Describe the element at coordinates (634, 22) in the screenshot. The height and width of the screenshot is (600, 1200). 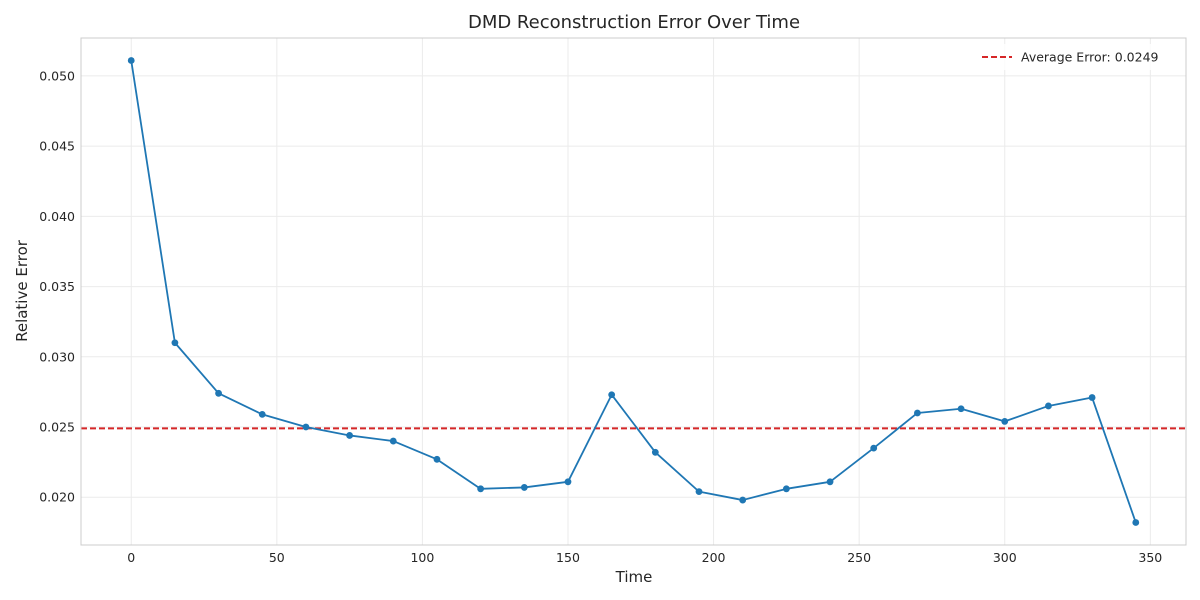
I see `chart-title: DMD Reconstruction Error Over Time` at that location.